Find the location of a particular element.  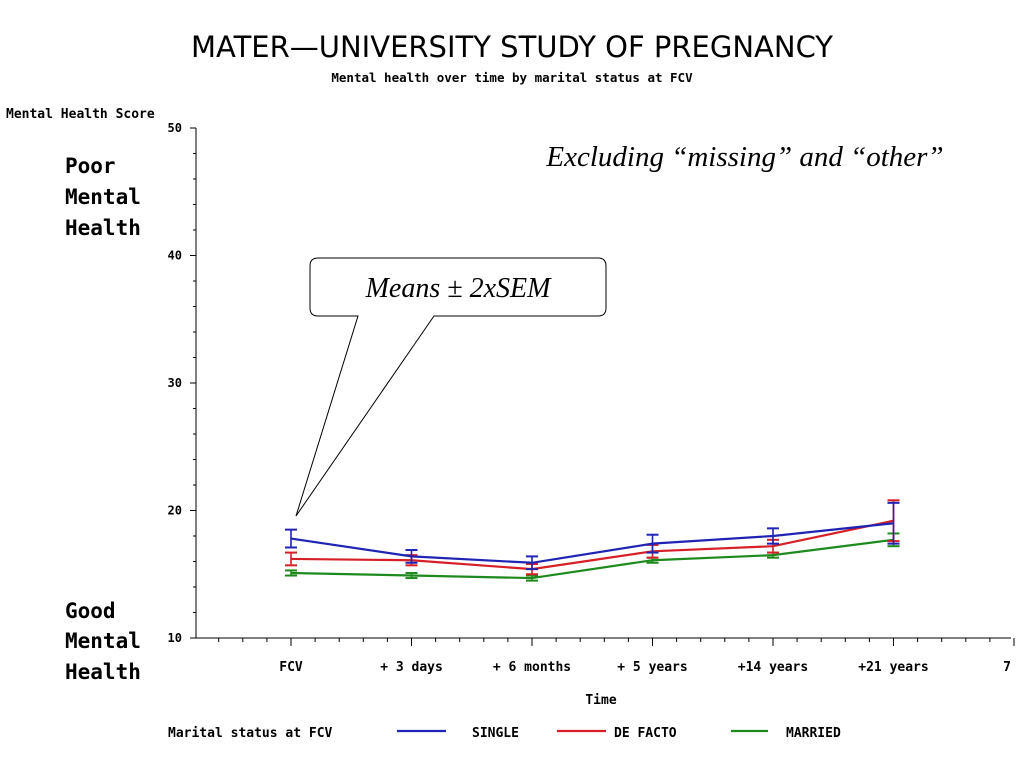

x-tick-label: +21 years is located at coordinates (893, 667).